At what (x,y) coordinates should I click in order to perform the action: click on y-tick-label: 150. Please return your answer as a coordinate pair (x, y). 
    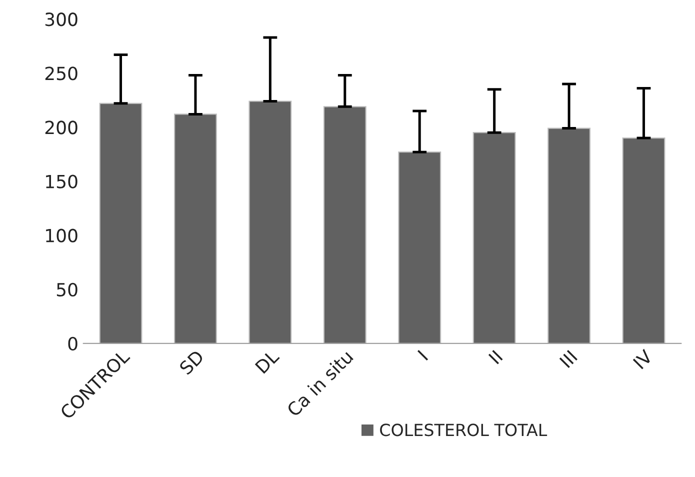
    Looking at the image, I should click on (62, 181).